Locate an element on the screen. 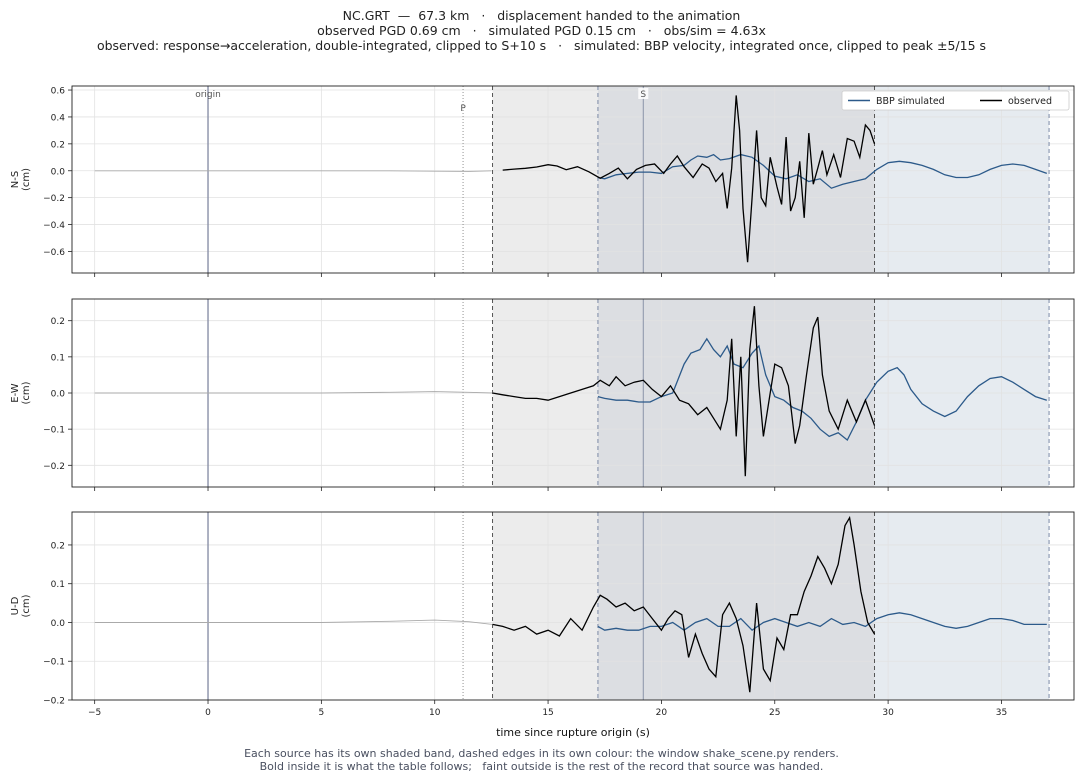  x-tick-label: 10 is located at coordinates (435, 713).